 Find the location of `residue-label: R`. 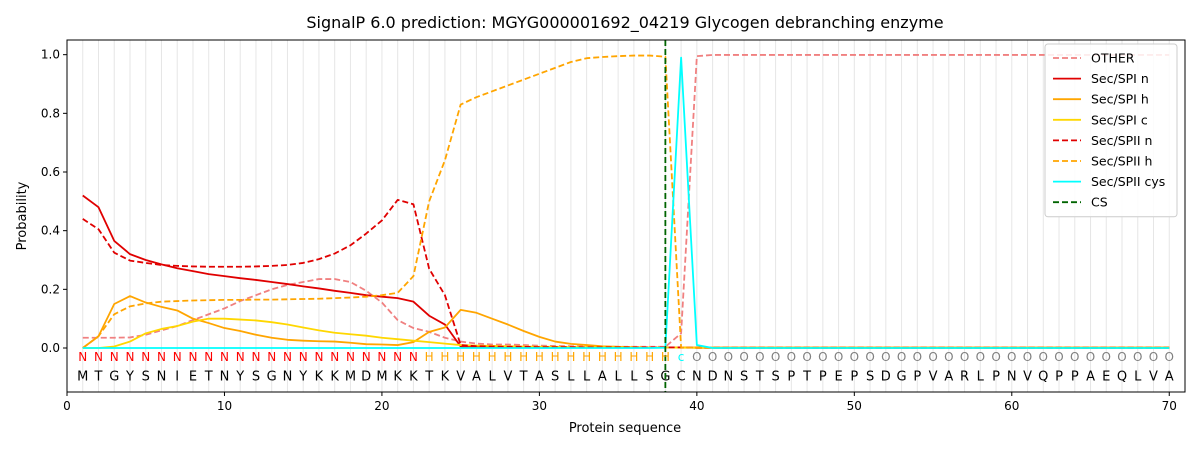

residue-label: R is located at coordinates (964, 376).